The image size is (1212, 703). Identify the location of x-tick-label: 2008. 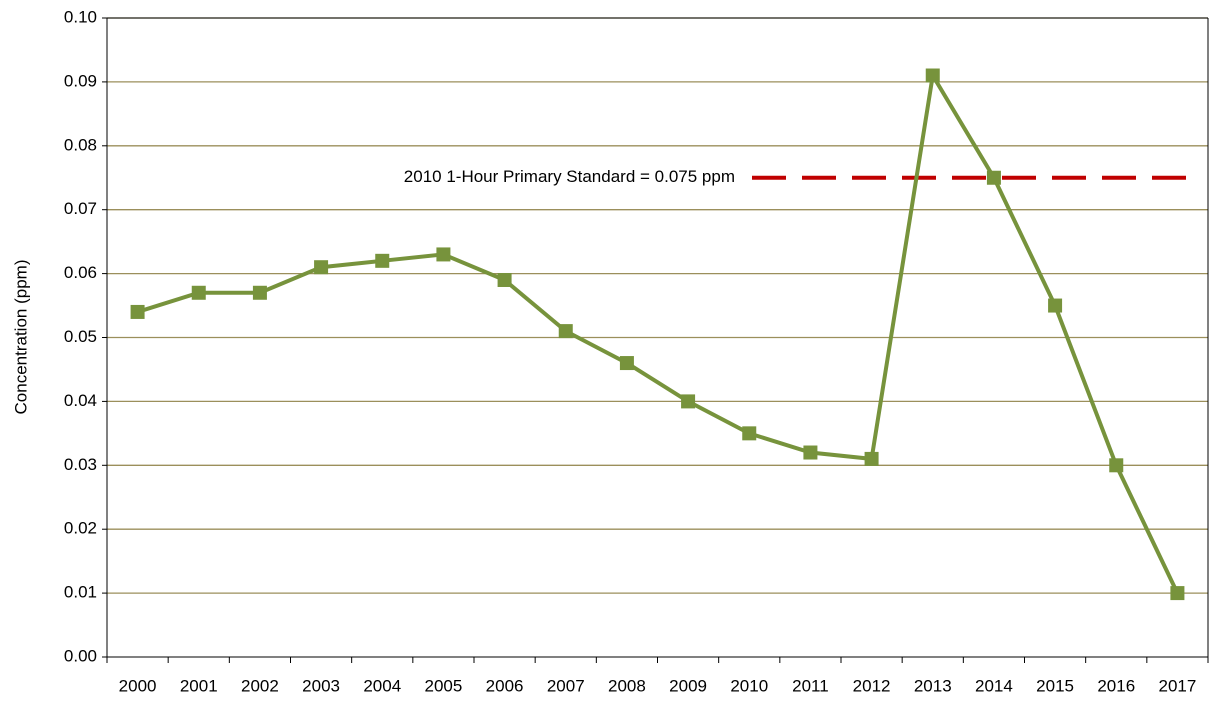
(627, 685).